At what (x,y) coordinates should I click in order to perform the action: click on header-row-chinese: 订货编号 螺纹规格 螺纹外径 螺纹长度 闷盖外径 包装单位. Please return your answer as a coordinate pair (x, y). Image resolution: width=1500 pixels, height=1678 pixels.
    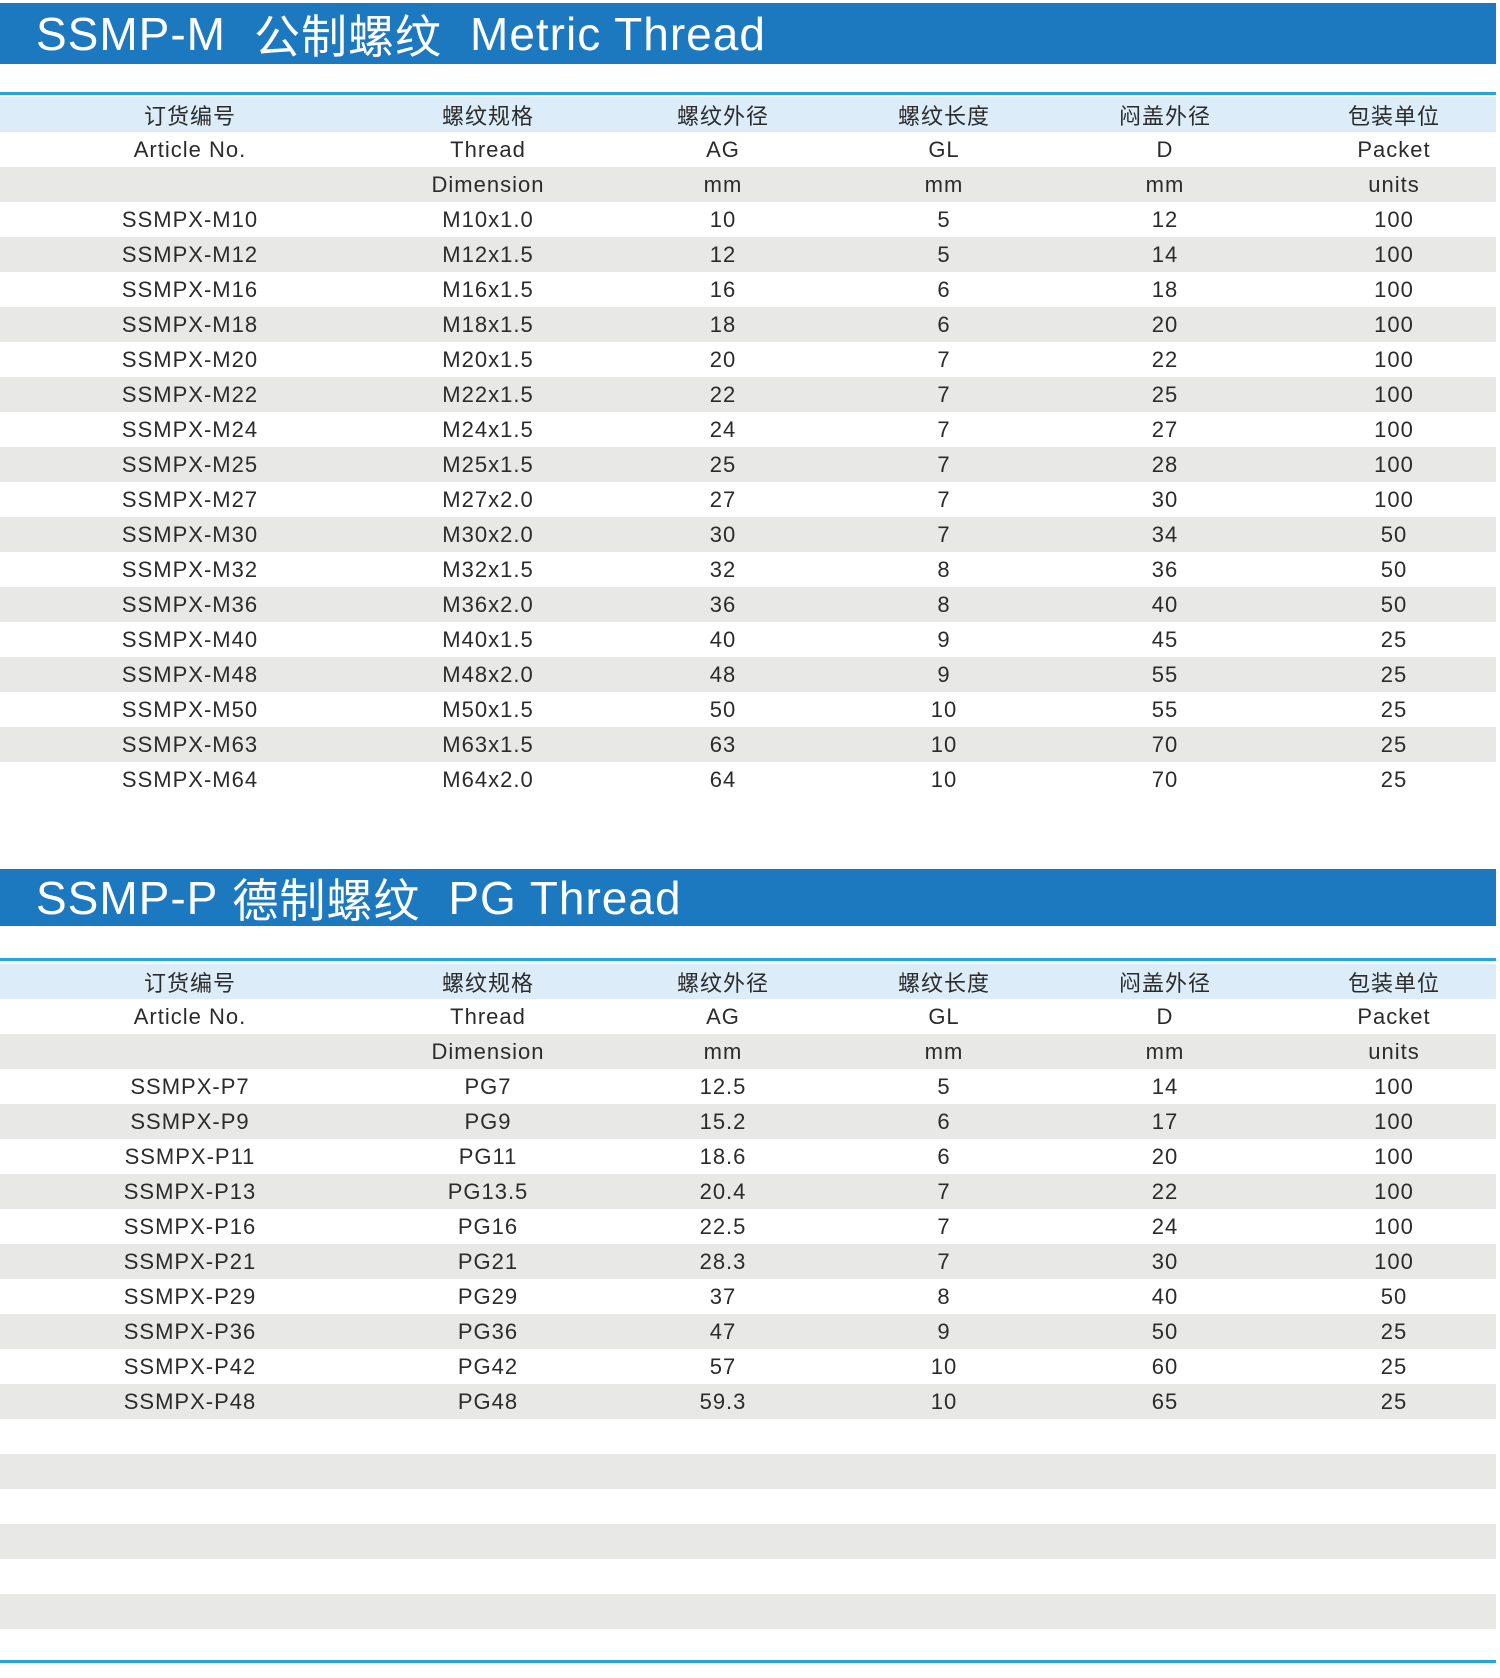
    Looking at the image, I should click on (748, 114).